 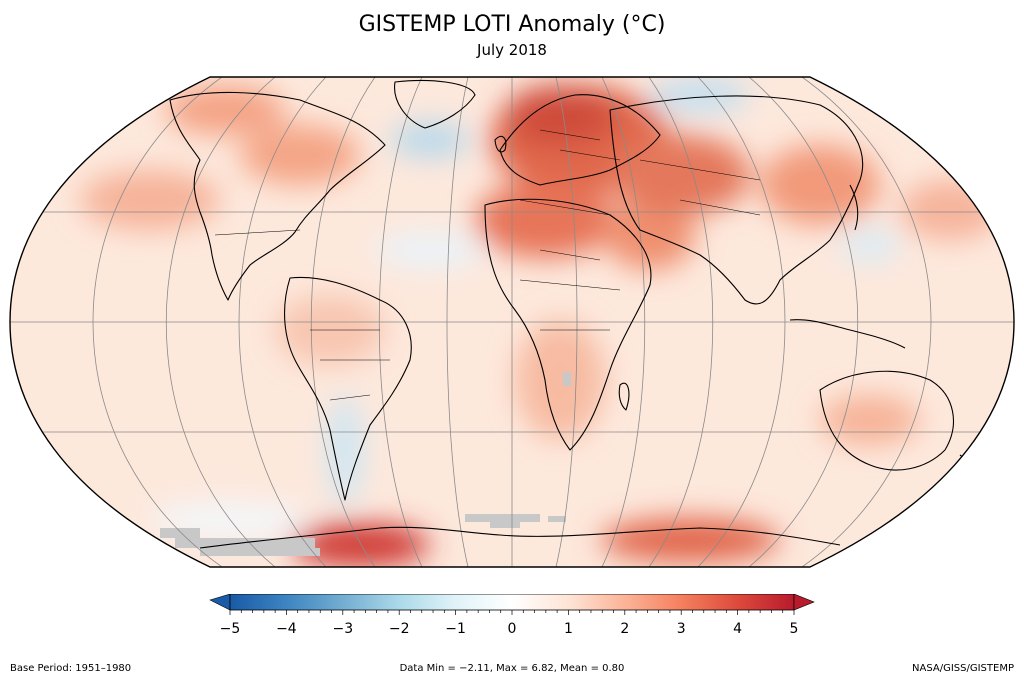 What do you see at coordinates (399, 629) in the screenshot?
I see `colorbar-tick-label: −2` at bounding box center [399, 629].